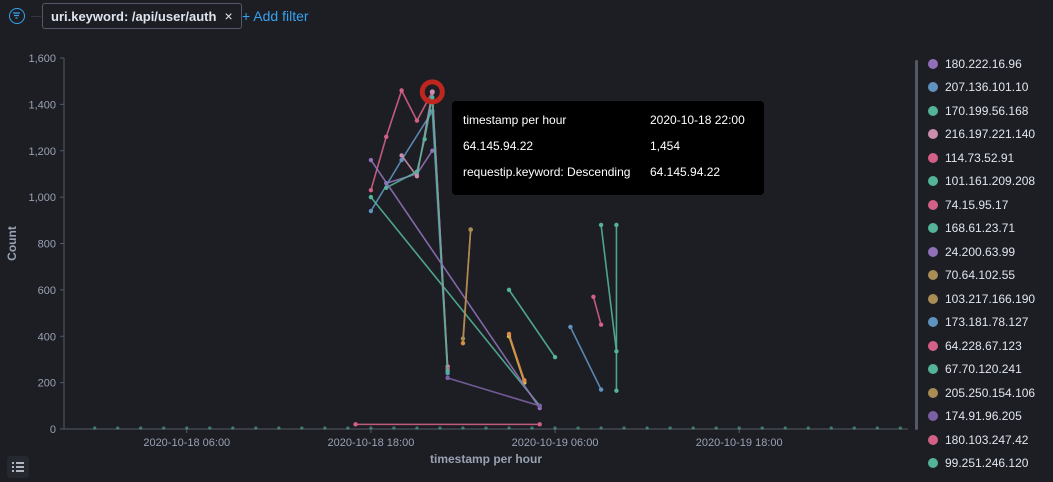 The image size is (1053, 482). I want to click on legend-label: 207.136.101.10, so click(987, 87).